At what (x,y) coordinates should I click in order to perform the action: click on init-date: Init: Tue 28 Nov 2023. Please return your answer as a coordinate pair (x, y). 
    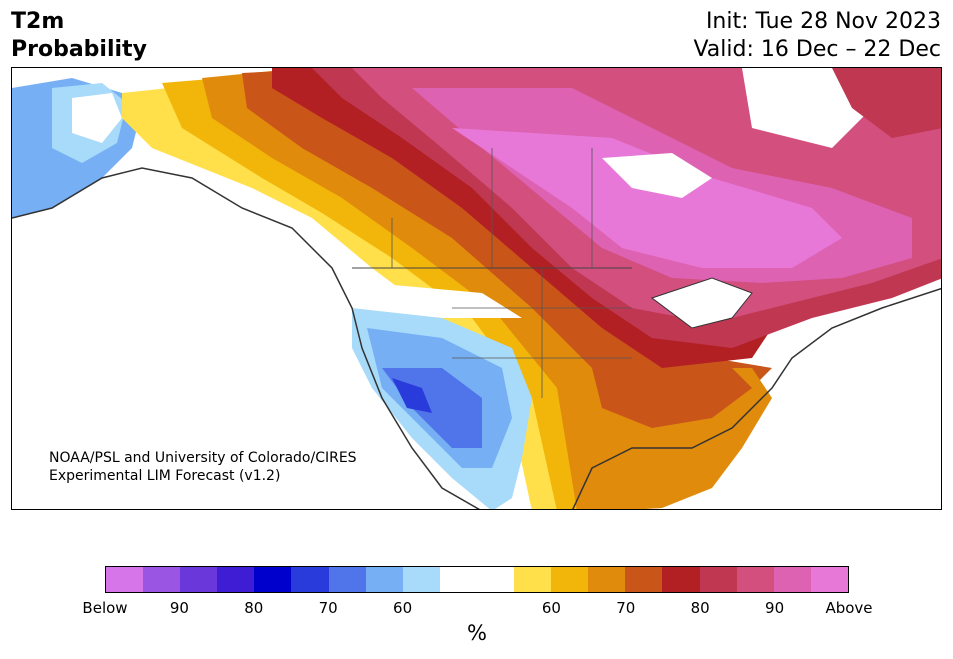
    Looking at the image, I should click on (823, 21).